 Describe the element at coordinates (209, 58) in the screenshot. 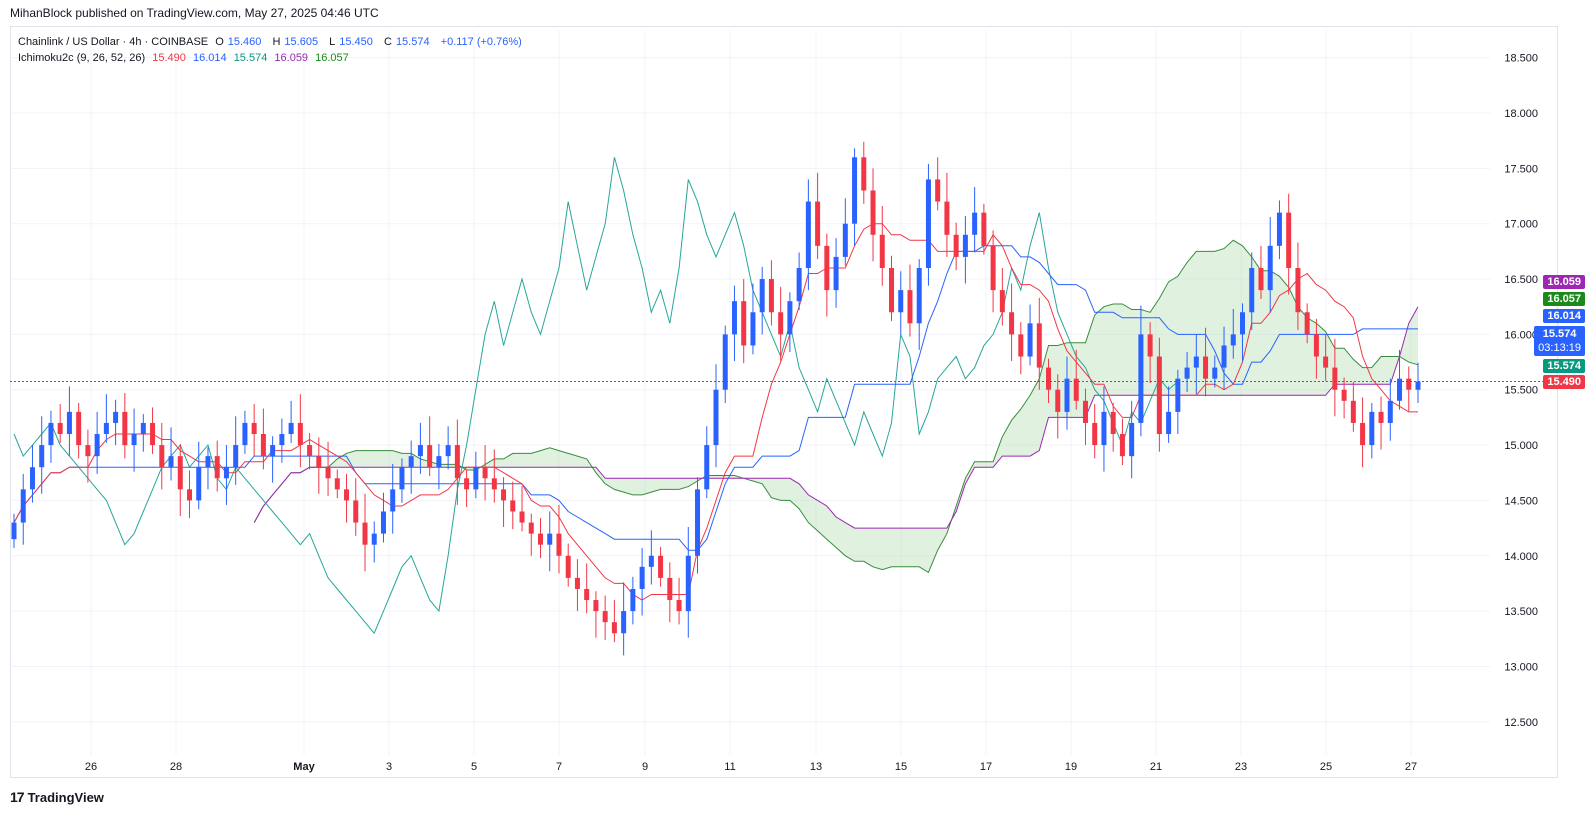

I see `base-value: 16.014` at that location.